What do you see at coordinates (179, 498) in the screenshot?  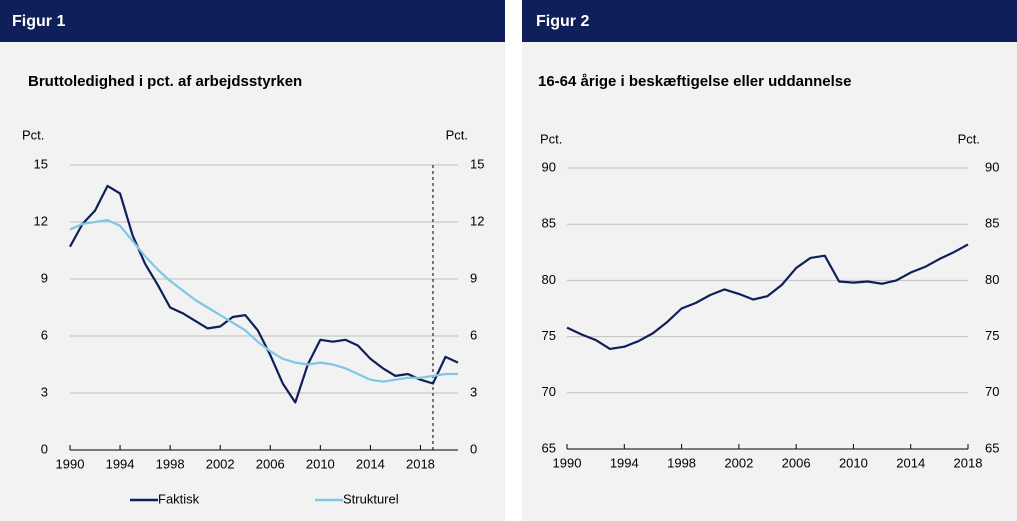 I see `legend-label: Faktisk` at bounding box center [179, 498].